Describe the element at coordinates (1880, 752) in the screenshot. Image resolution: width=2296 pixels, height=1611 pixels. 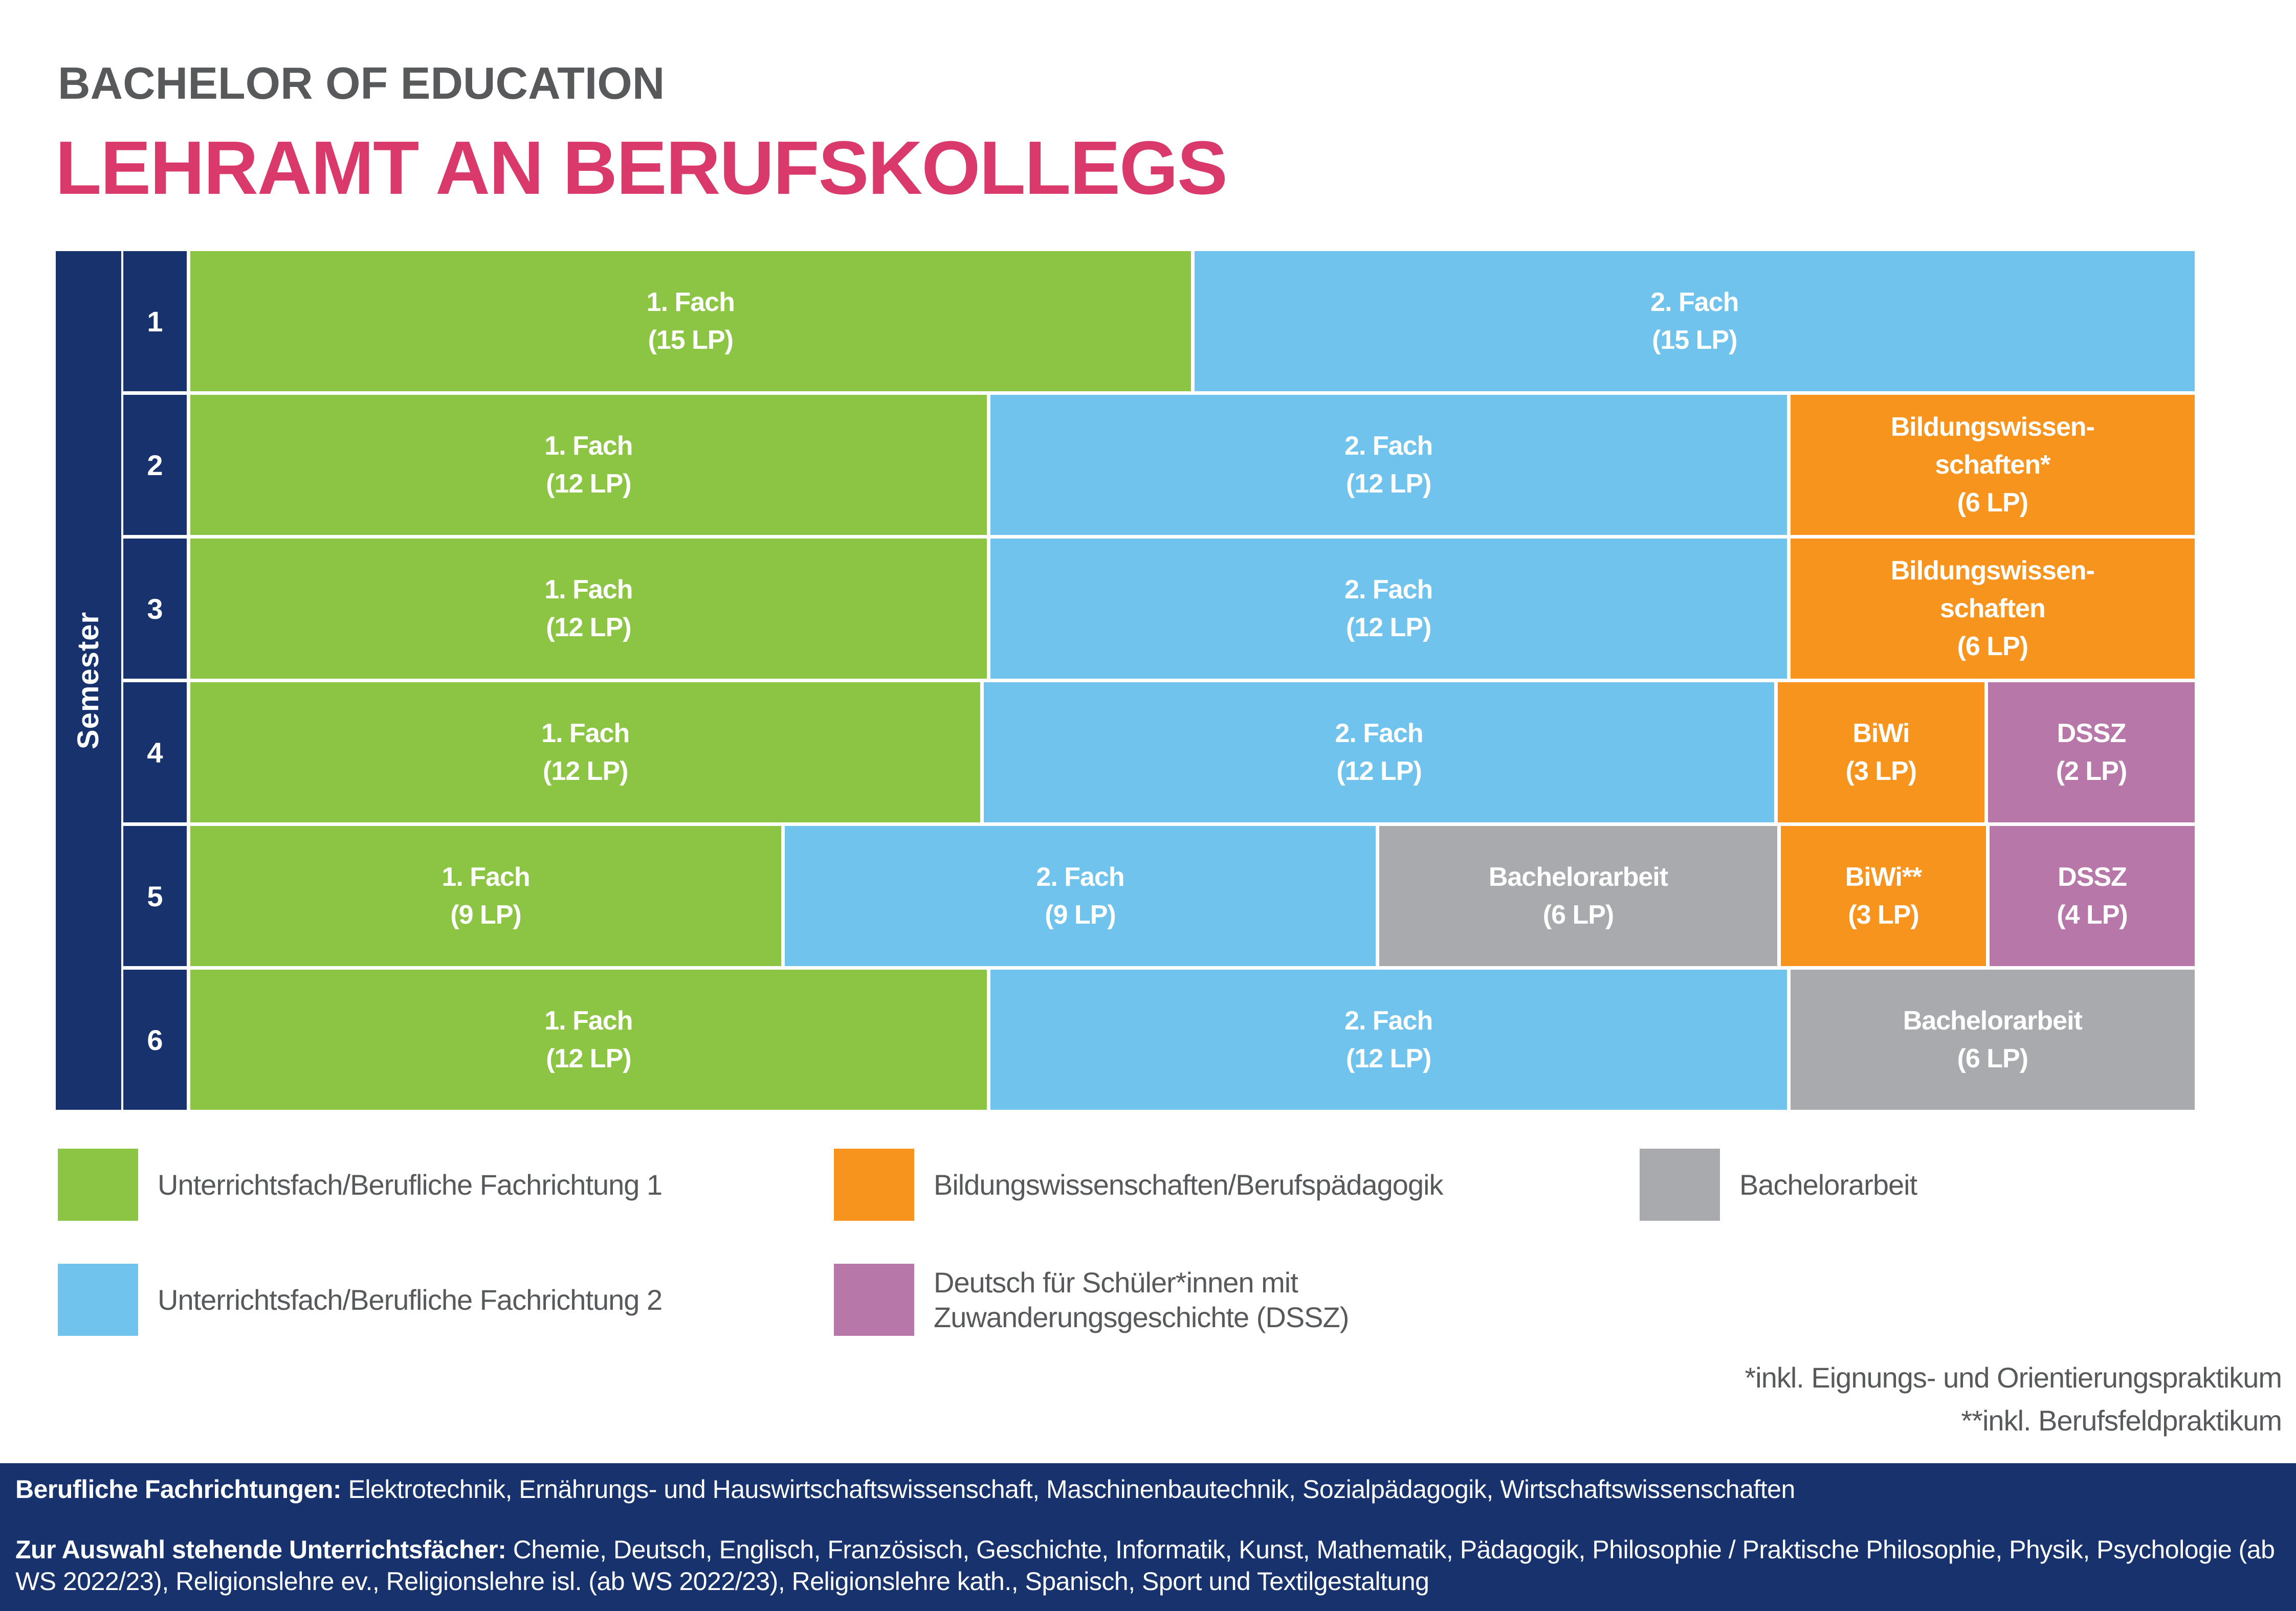
I see `plan-cell-biwi: BiWi (3 LP)` at that location.